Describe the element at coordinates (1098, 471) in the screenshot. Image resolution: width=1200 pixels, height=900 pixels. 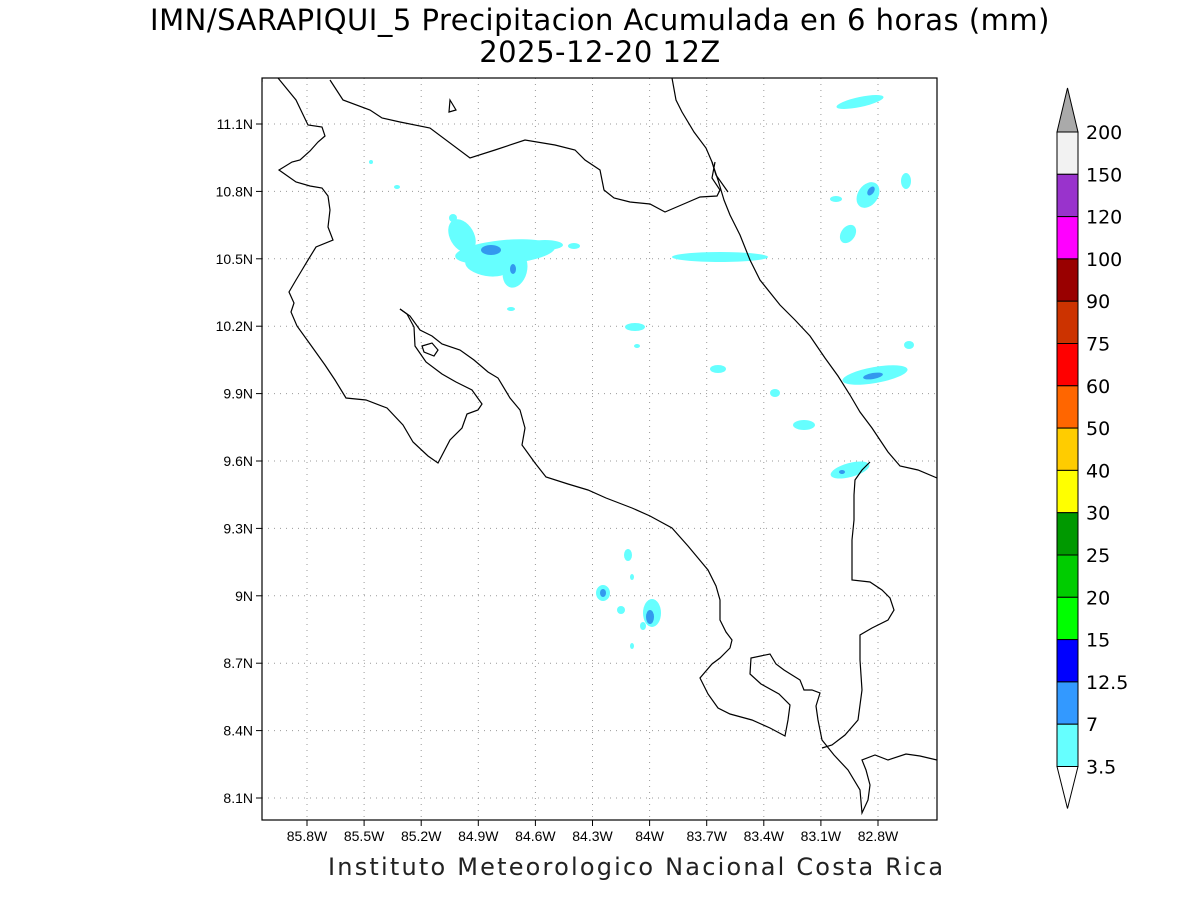
I see `colorbar-label: 40` at that location.